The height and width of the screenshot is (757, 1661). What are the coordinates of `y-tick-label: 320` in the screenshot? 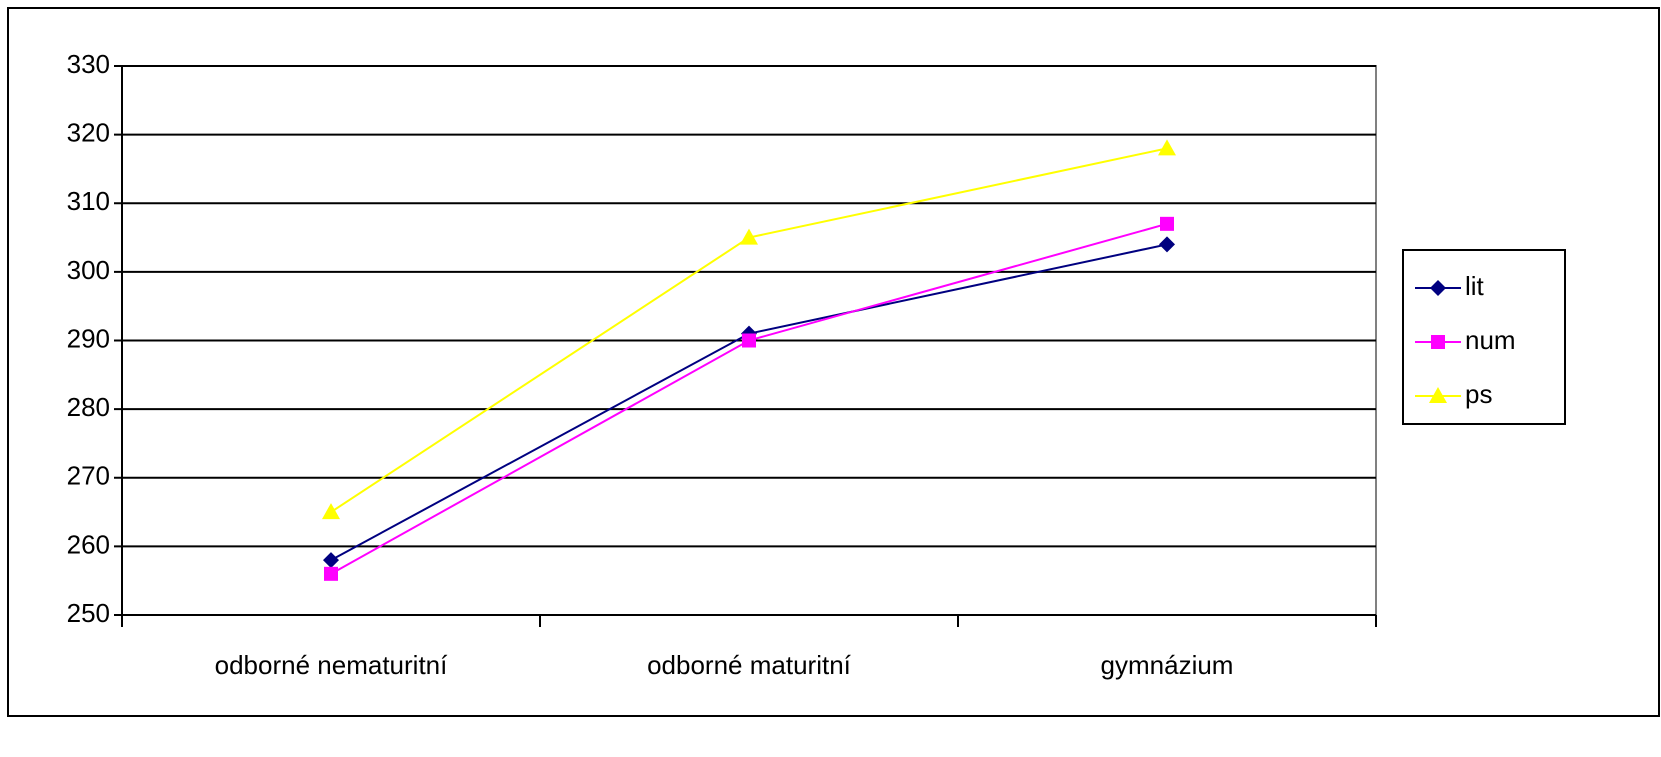 It's located at (88, 133).